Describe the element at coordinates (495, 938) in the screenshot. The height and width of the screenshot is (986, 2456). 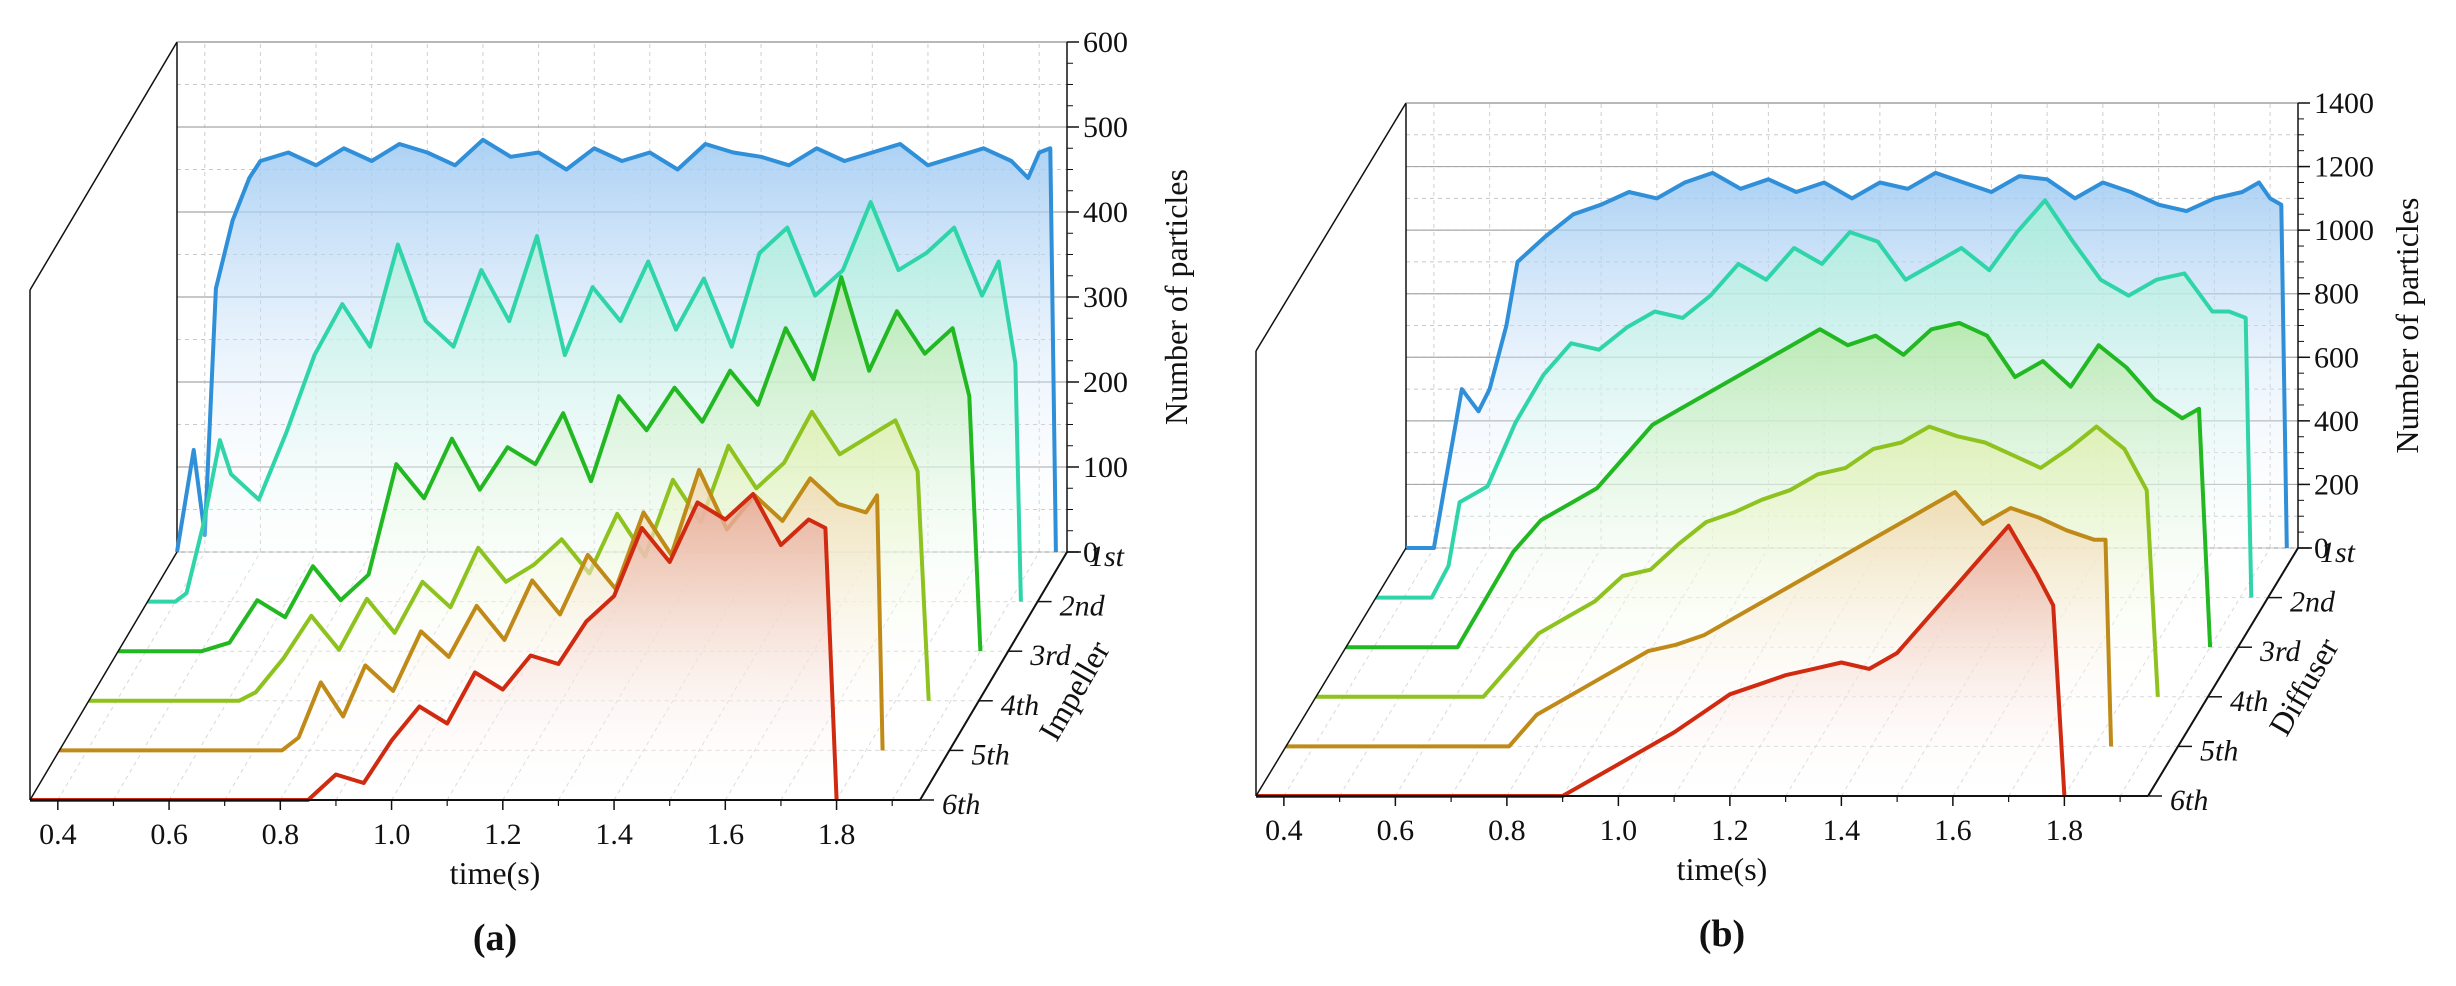
I see `panel-caption: (a)` at that location.